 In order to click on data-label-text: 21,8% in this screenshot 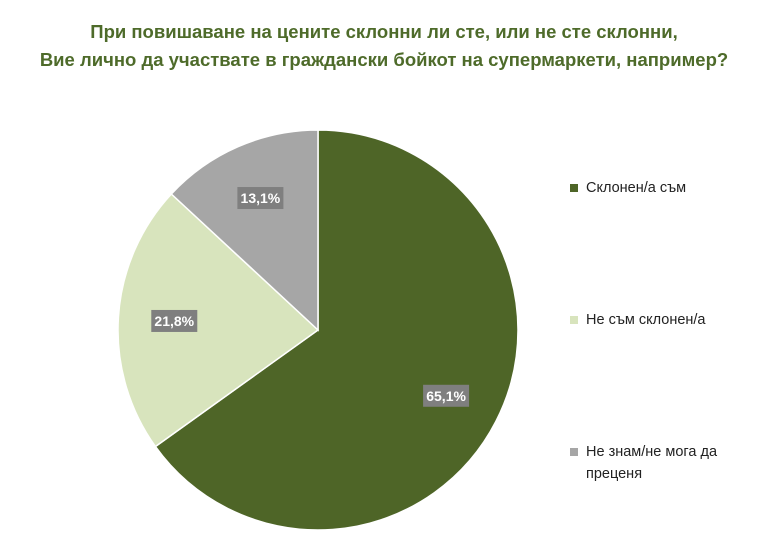, I will do `click(174, 321)`.